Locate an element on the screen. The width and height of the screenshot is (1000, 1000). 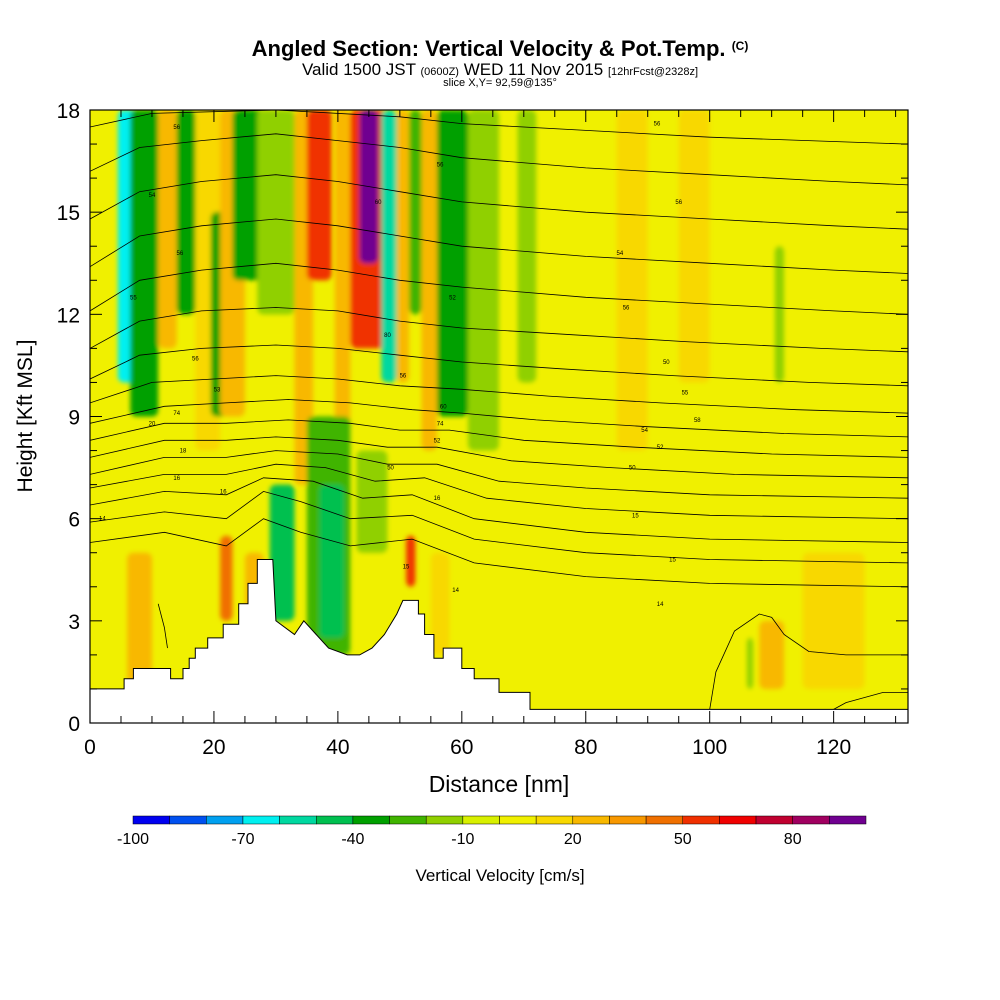
contour-label-18: 74 is located at coordinates (440, 424).